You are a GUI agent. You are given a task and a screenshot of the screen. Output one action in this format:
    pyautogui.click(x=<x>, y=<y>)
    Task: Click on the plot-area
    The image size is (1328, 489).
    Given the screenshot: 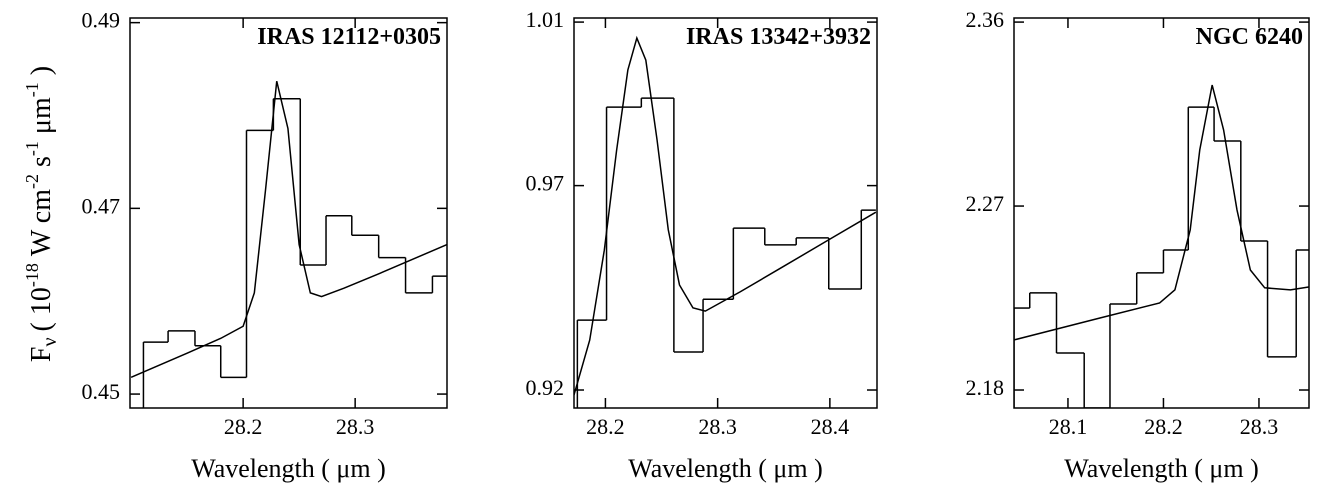 What is the action you would take?
    pyautogui.click(x=1161, y=246)
    